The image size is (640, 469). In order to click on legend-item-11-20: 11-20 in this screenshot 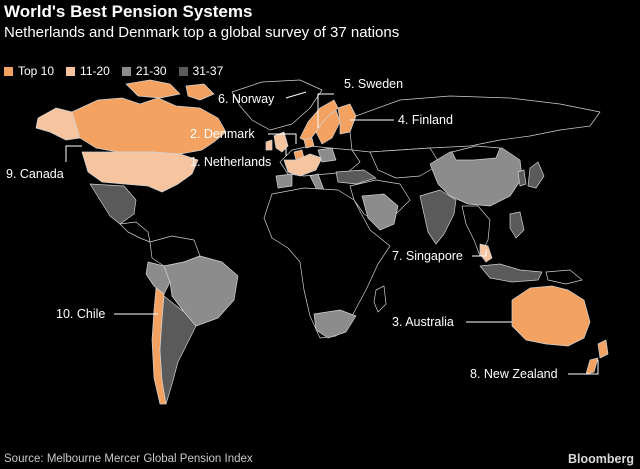, I will do `click(88, 71)`.